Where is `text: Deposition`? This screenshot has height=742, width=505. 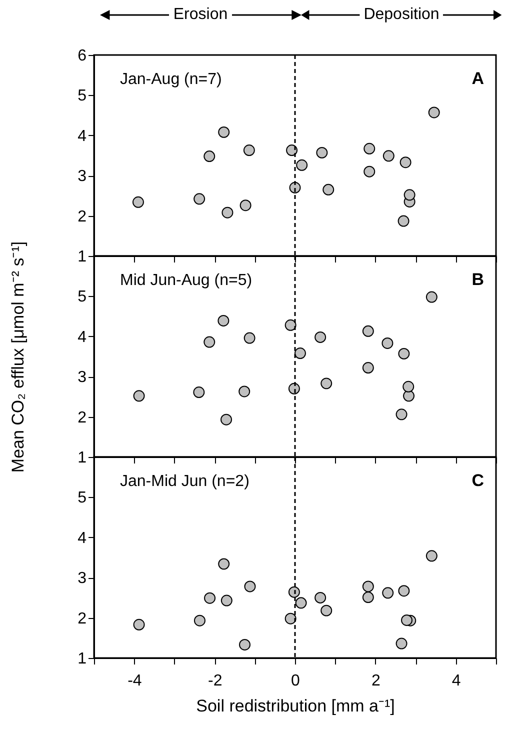
text: Deposition is located at coordinates (401, 15).